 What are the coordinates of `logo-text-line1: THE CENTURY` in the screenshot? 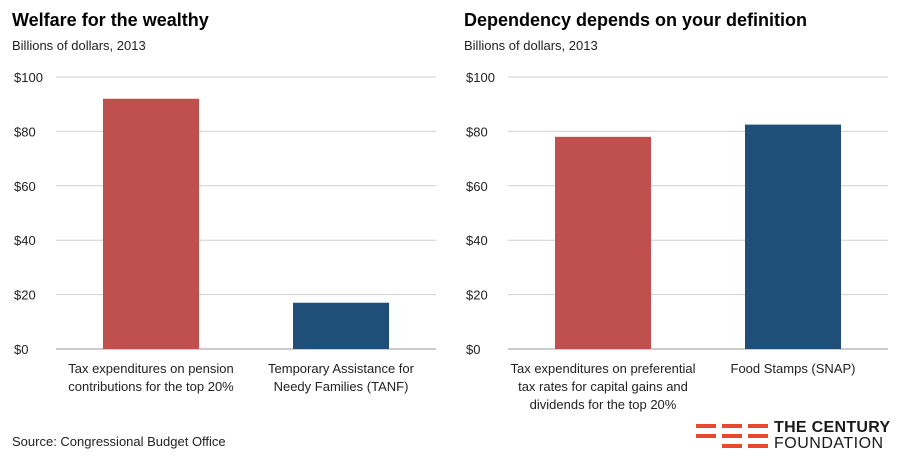 It's located at (832, 427).